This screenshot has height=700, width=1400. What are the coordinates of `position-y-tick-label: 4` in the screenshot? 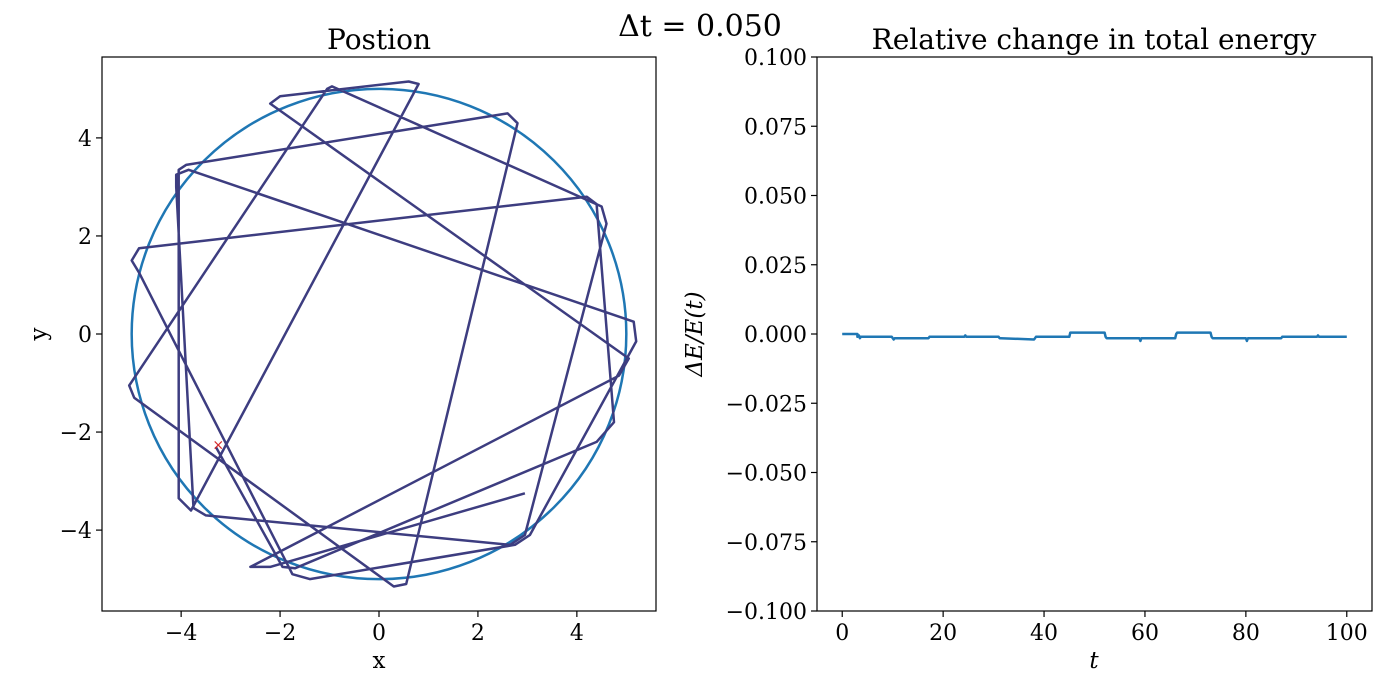 It's located at (85, 139).